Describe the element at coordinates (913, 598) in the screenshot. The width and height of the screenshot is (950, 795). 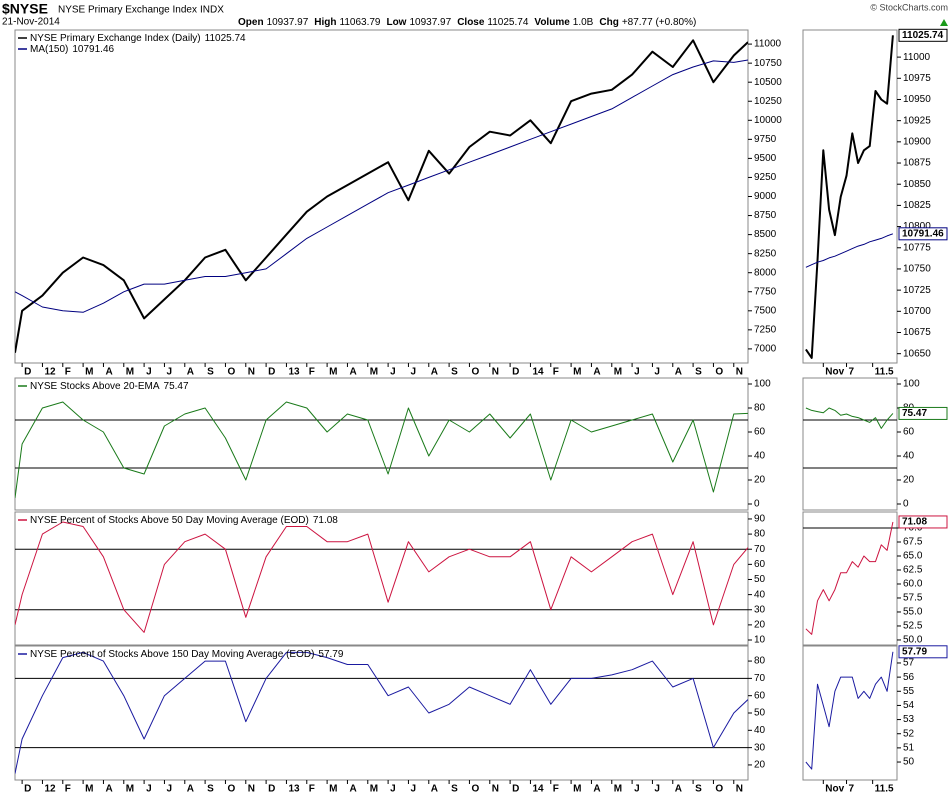
I see `y-tick-label: 57.5` at that location.